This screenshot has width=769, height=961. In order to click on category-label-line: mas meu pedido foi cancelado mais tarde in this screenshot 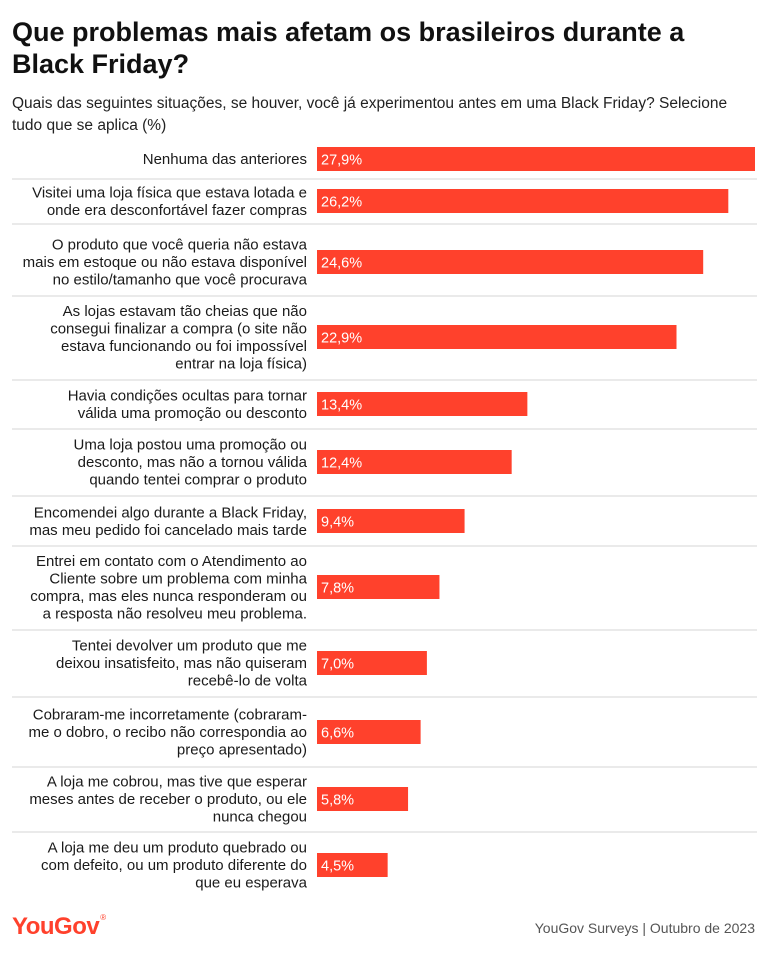, I will do `click(168, 530)`.